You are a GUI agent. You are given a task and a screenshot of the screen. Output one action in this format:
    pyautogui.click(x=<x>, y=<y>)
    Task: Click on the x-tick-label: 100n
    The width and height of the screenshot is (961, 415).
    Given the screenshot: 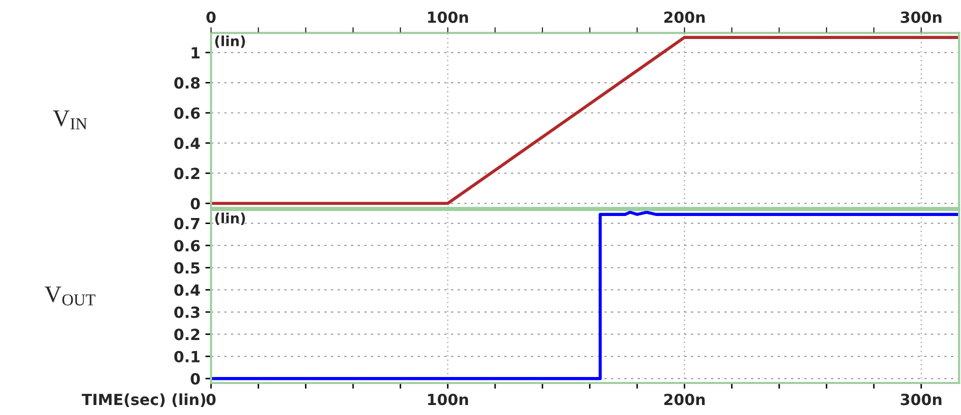 What is the action you would take?
    pyautogui.click(x=448, y=400)
    